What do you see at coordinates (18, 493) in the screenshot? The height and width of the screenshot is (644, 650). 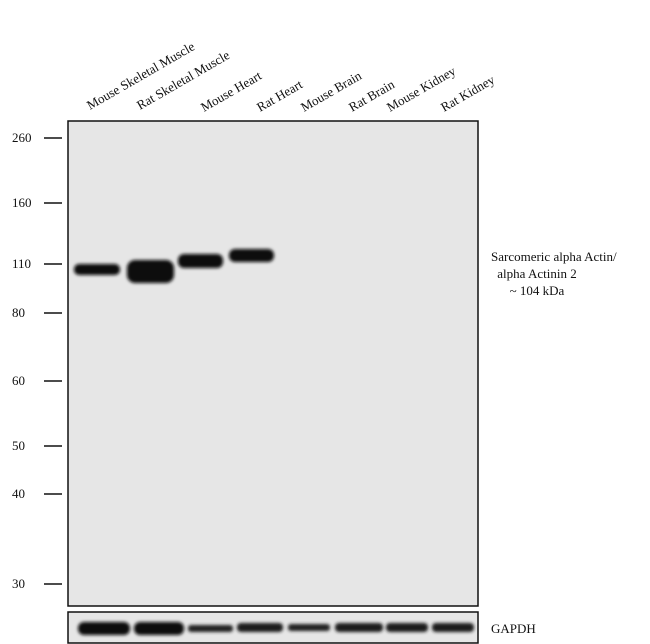 I see `marker-label: 40` at bounding box center [18, 493].